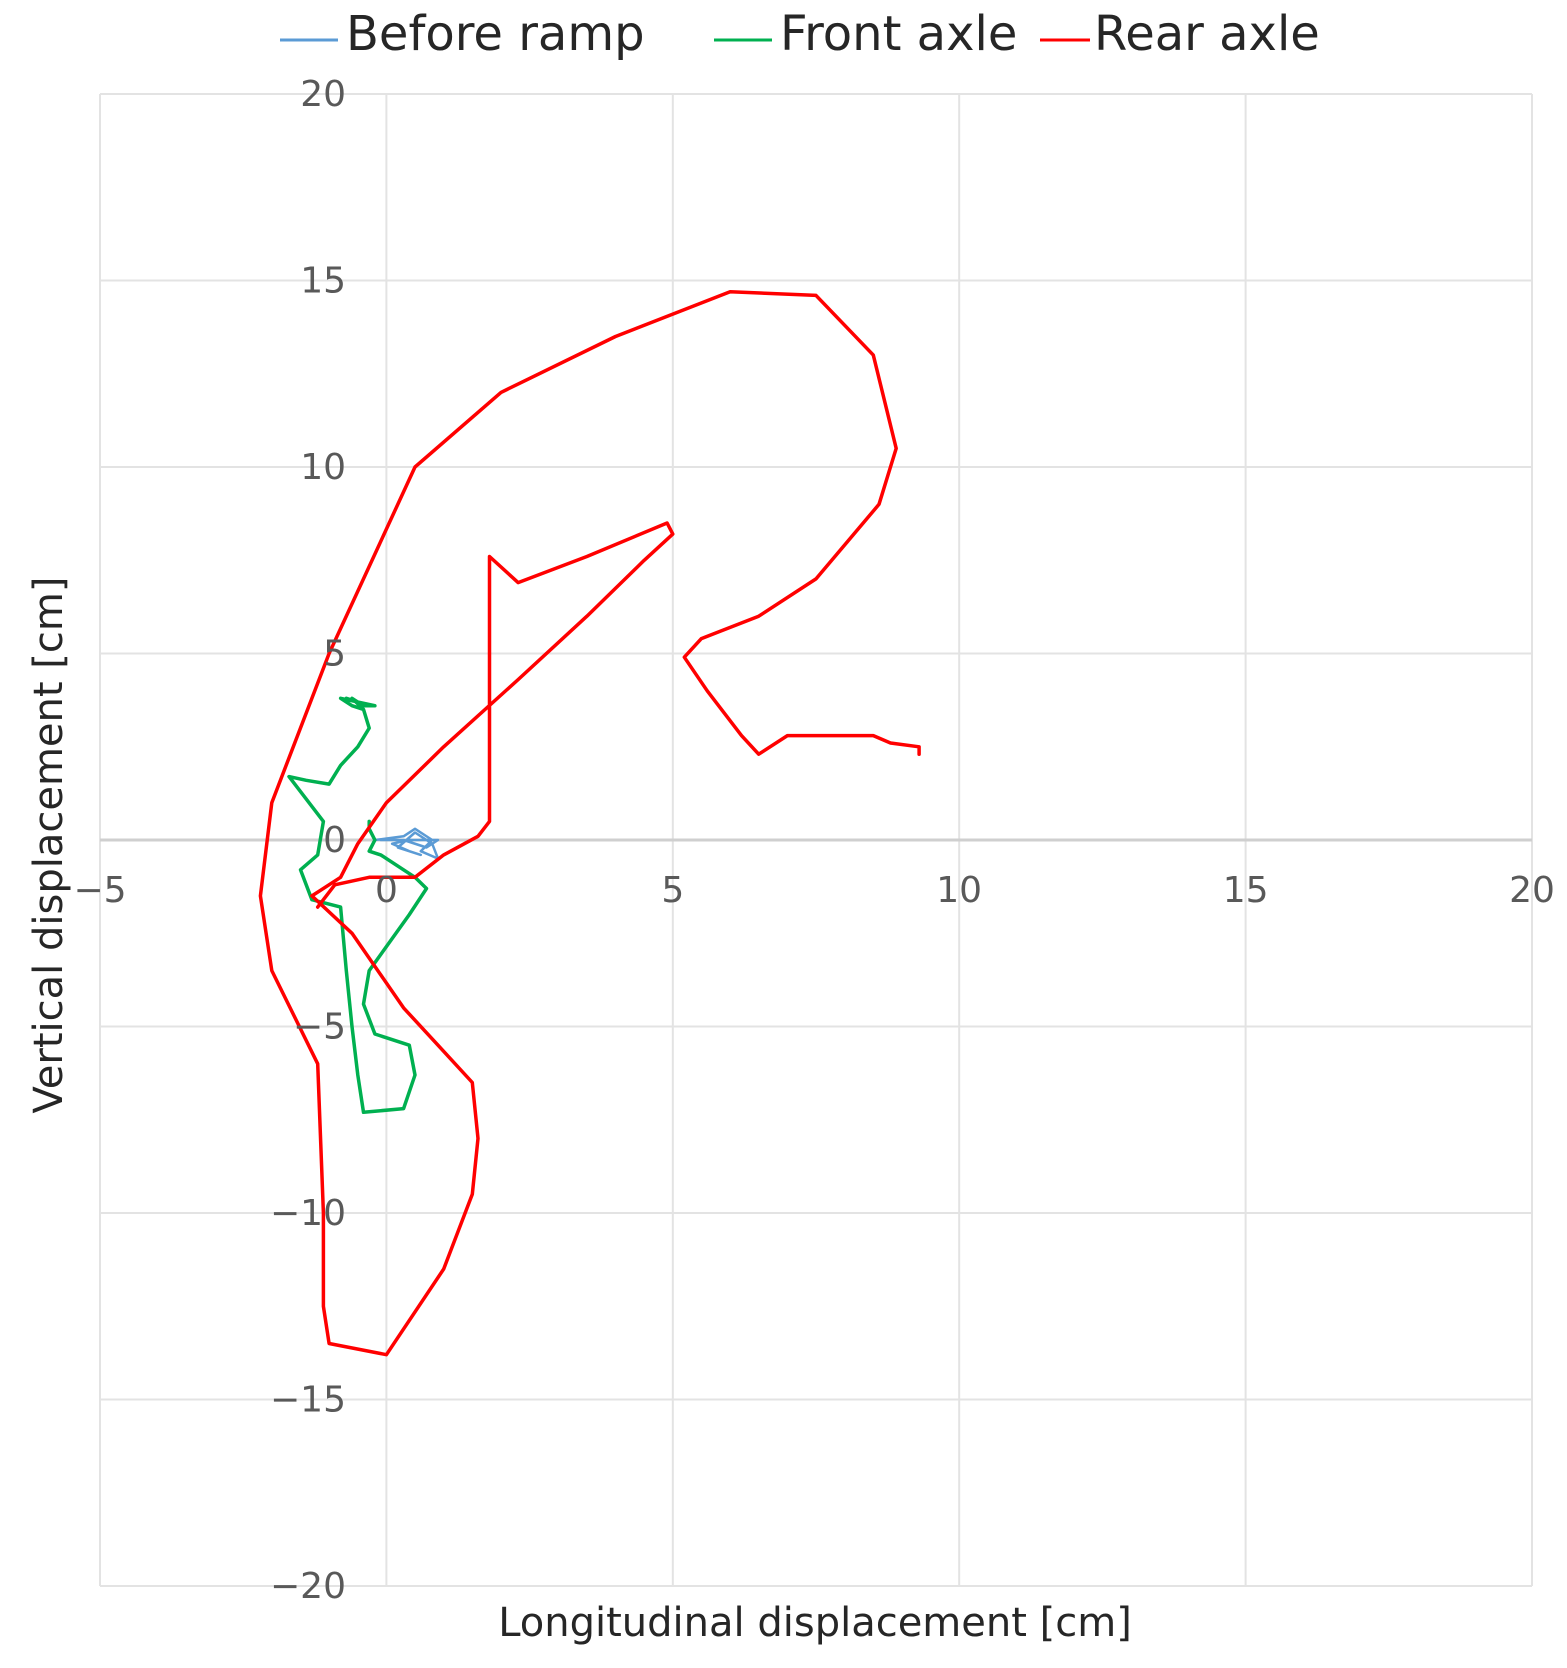 This screenshot has height=1668, width=1567. Describe the element at coordinates (334, 840) in the screenshot. I see `y-tick-label: 0` at that location.